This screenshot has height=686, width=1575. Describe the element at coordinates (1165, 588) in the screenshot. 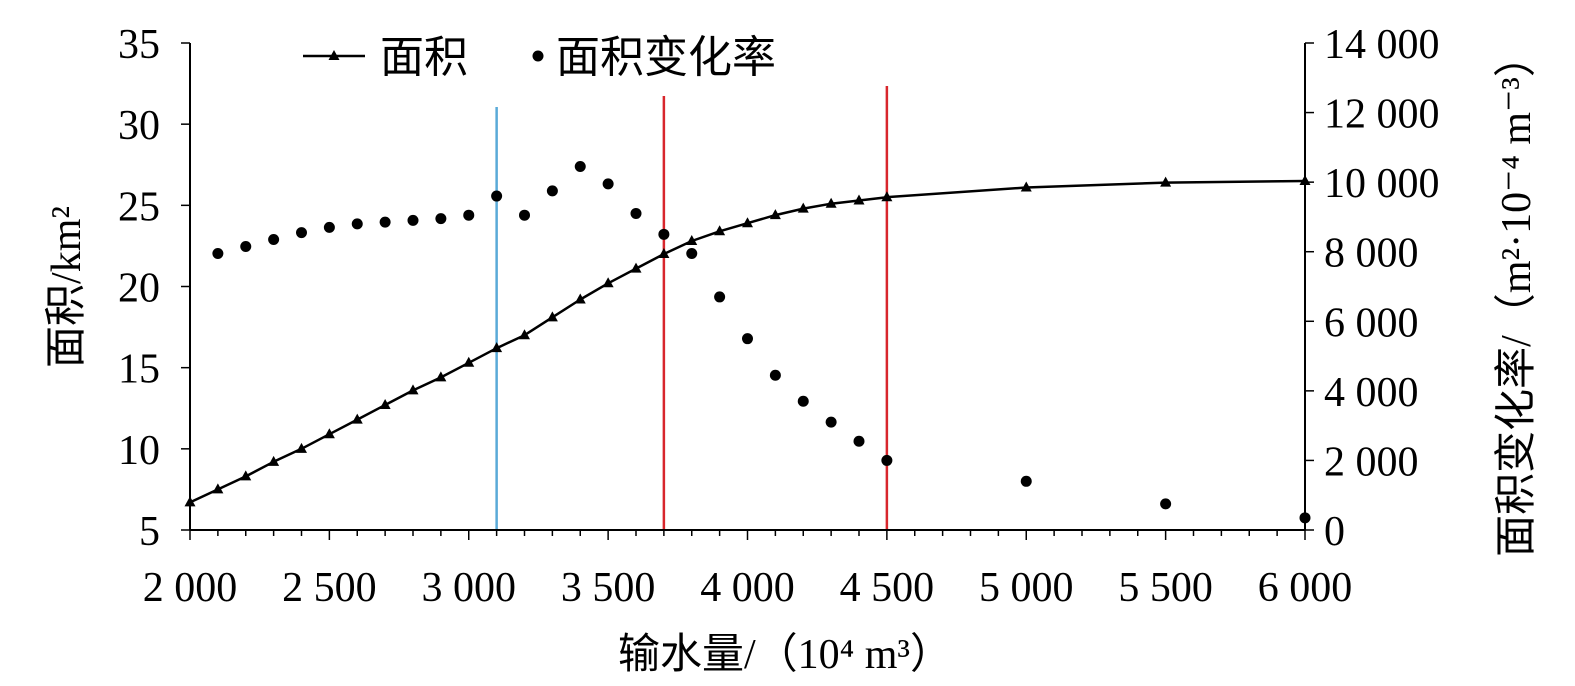

I see `x-tick-label: 5 500` at that location.